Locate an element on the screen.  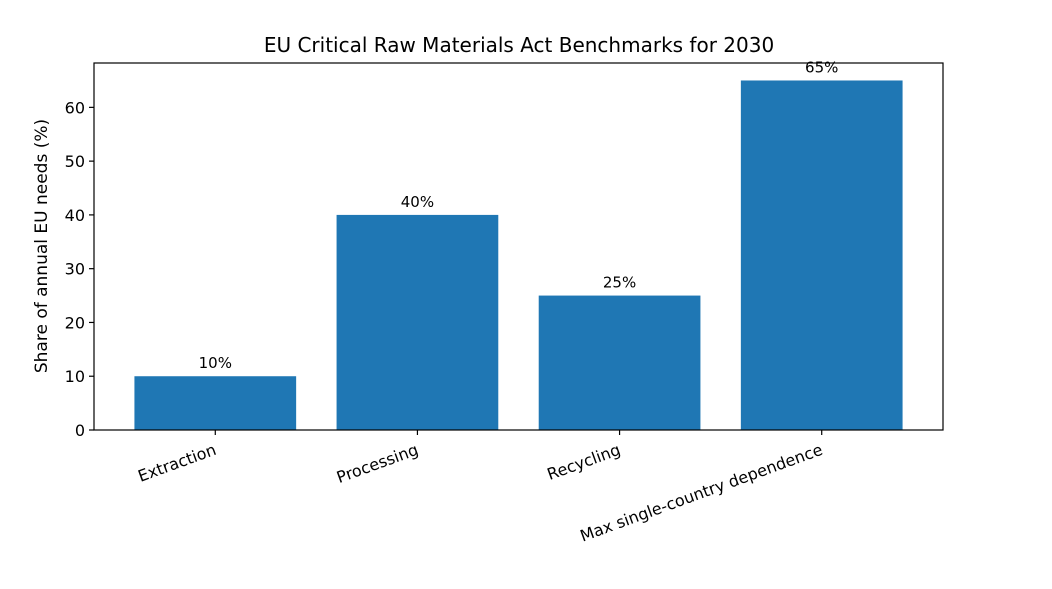
y-tick-label-40: 40 is located at coordinates (75, 215).